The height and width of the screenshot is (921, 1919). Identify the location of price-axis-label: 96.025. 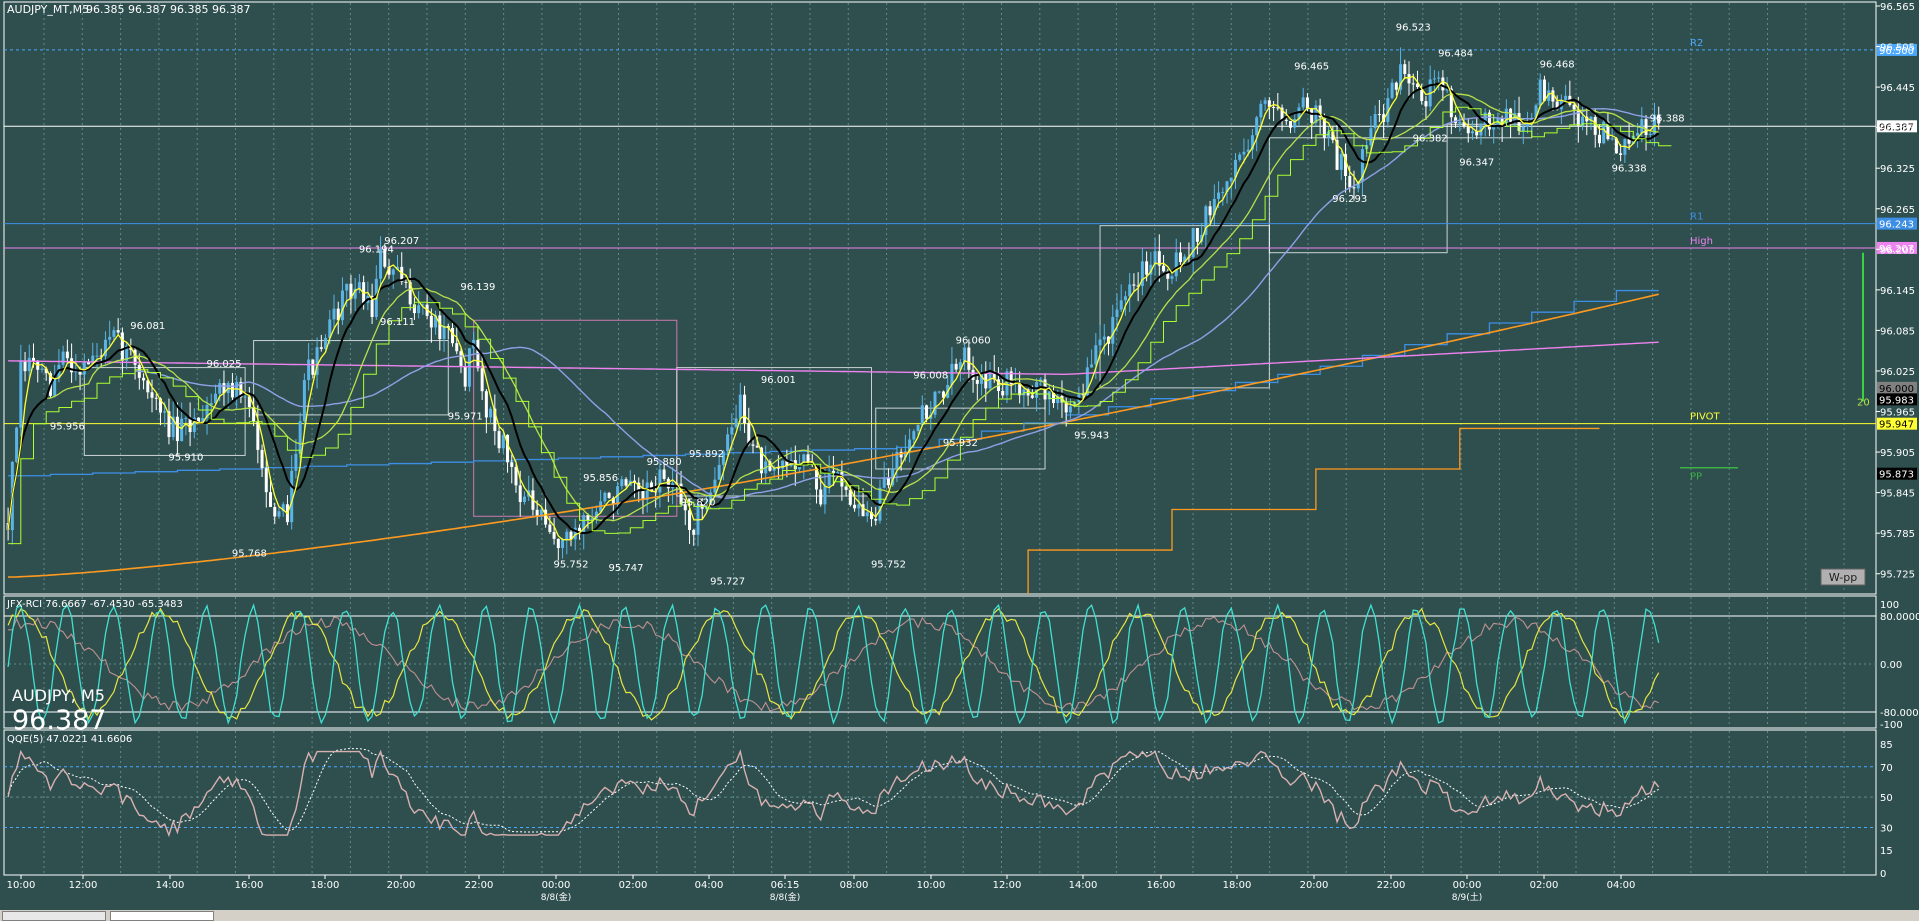
(1897, 372).